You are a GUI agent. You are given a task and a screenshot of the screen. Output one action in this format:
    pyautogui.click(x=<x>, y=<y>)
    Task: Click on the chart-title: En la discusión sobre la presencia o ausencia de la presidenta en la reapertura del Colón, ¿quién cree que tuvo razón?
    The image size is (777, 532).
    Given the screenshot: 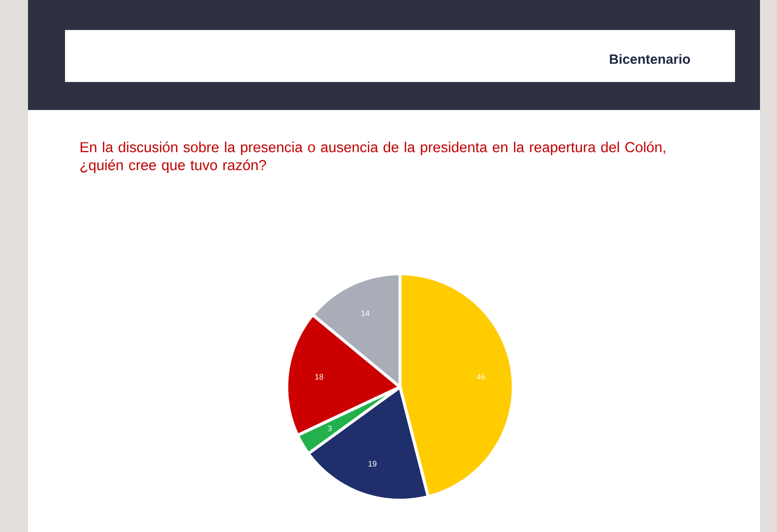 What is the action you would take?
    pyautogui.click(x=373, y=158)
    